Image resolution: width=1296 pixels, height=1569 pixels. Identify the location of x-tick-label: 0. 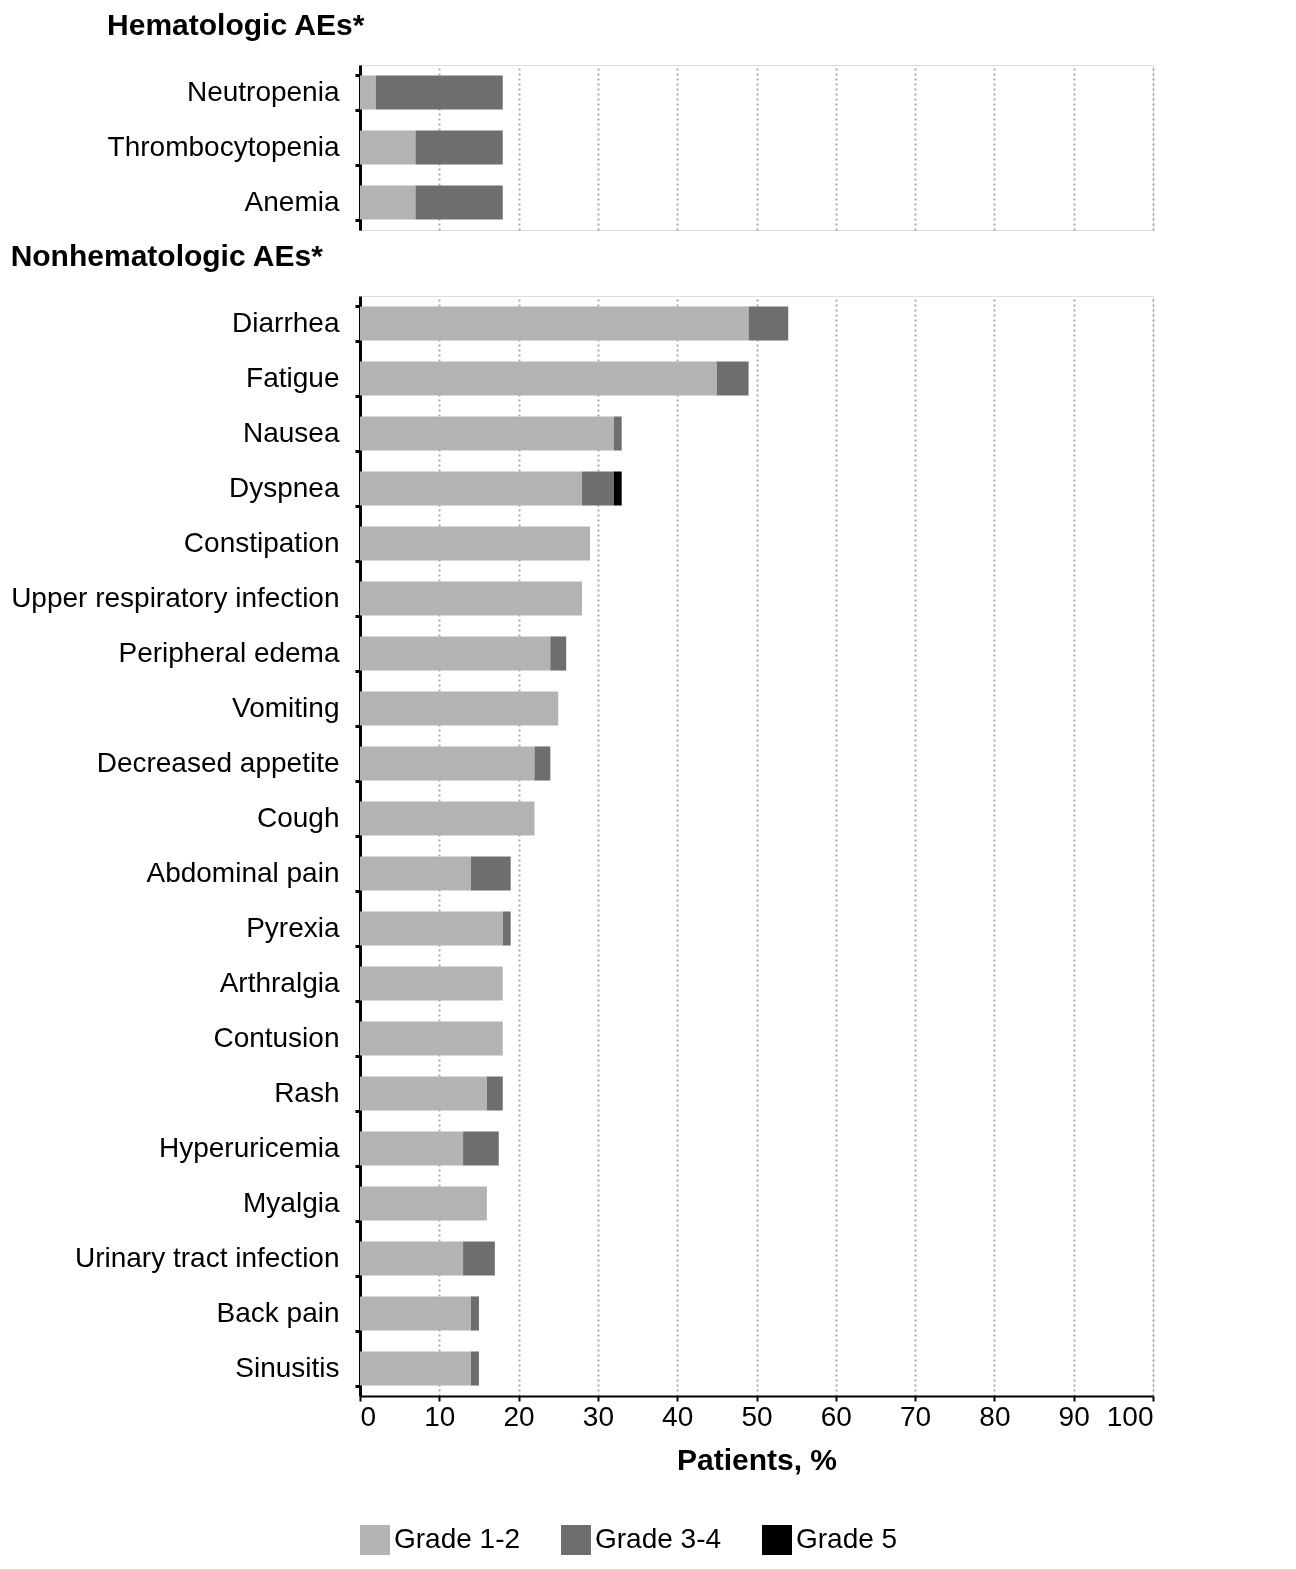
(368, 1416).